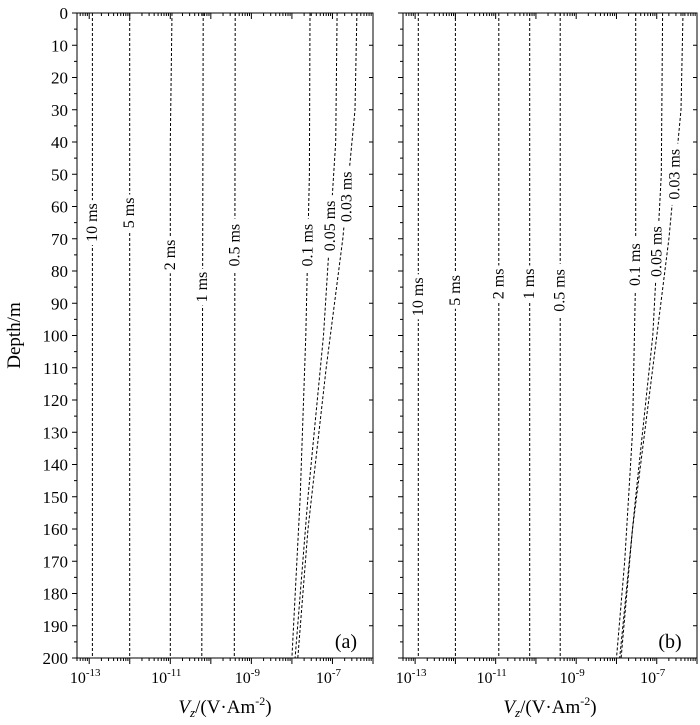 The height and width of the screenshot is (725, 700). Describe the element at coordinates (59, 271) in the screenshot. I see `y-tick-label: 80` at that location.